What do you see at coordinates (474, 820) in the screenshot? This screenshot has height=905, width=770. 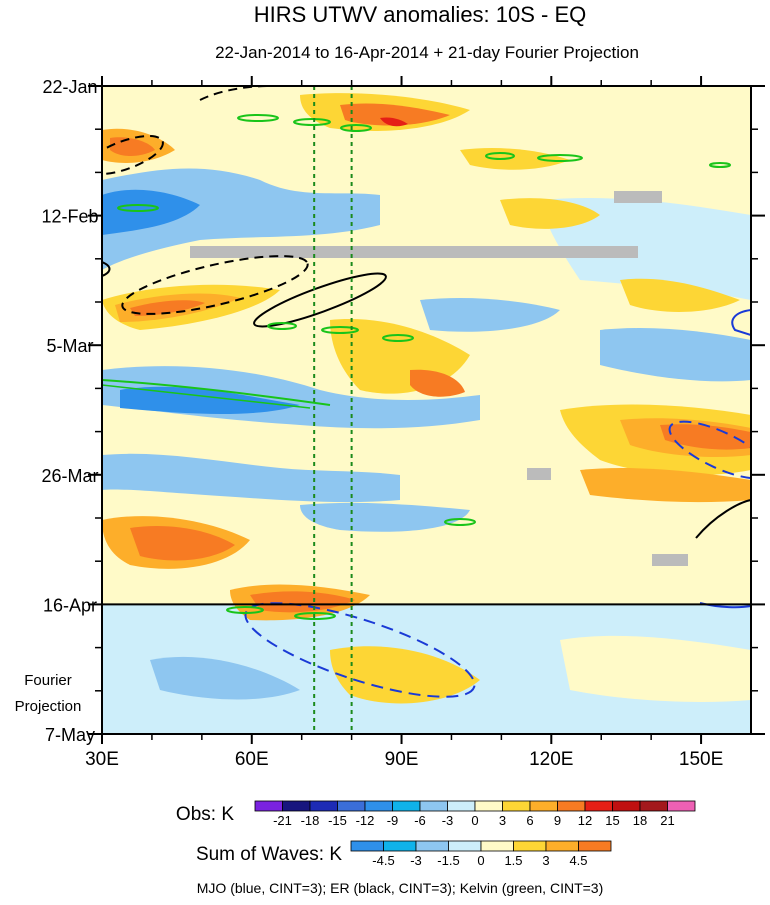 I see `obs-colorbar-level-label: 0` at bounding box center [474, 820].